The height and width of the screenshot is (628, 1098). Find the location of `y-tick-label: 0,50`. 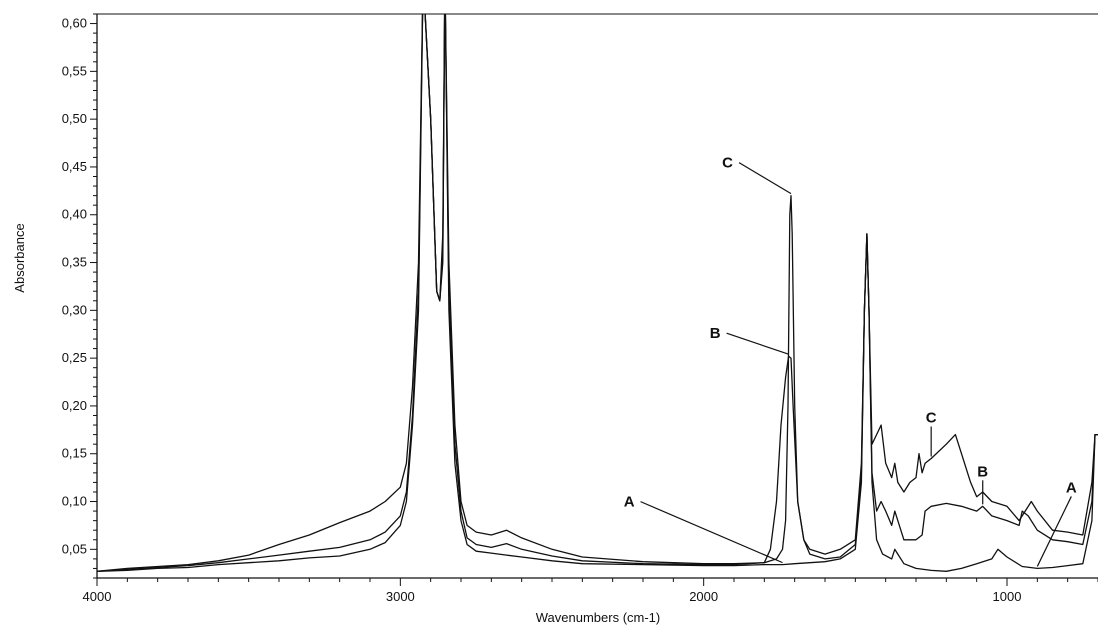

y-tick-label: 0,50 is located at coordinates (74, 118).